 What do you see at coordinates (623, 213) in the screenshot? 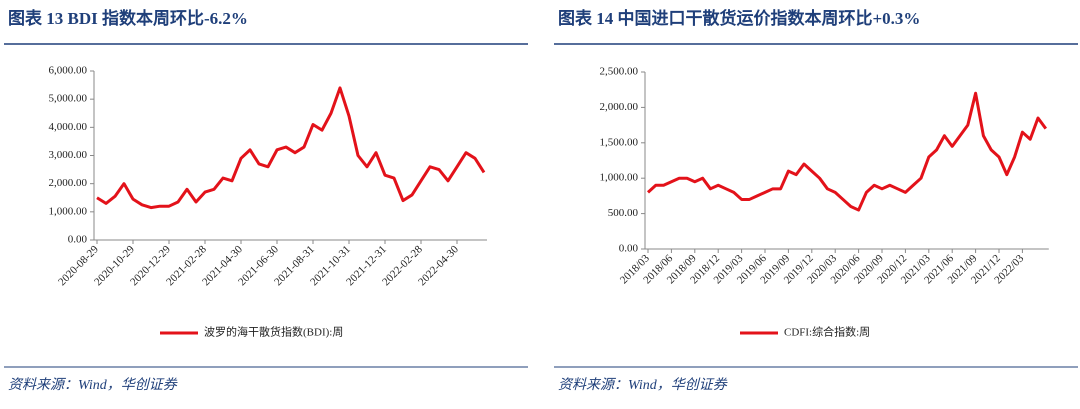
I see `y-tick-label: 500.00` at bounding box center [623, 213].